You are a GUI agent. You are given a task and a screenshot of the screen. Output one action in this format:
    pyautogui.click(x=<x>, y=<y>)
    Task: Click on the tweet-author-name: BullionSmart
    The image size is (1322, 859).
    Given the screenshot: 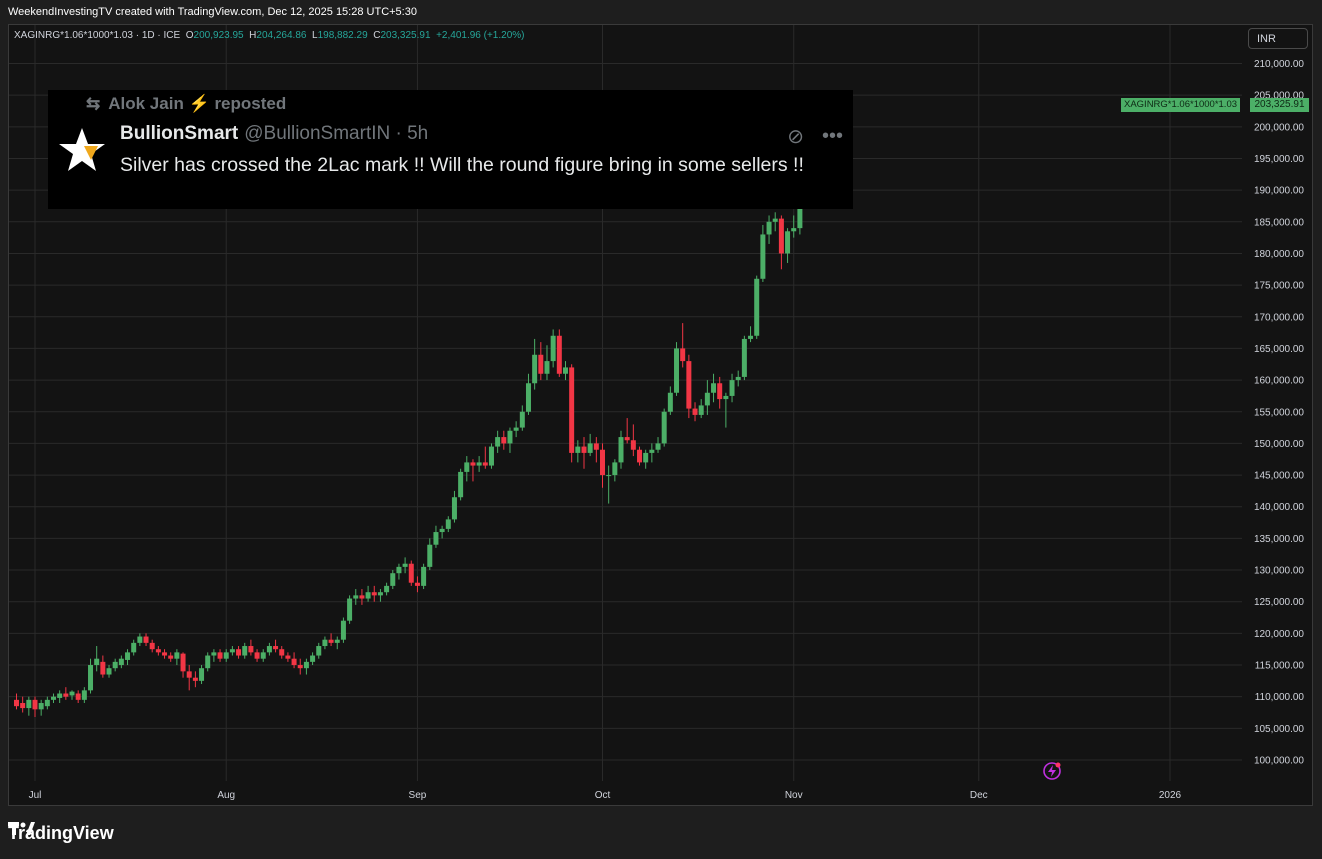 What is the action you would take?
    pyautogui.click(x=179, y=133)
    